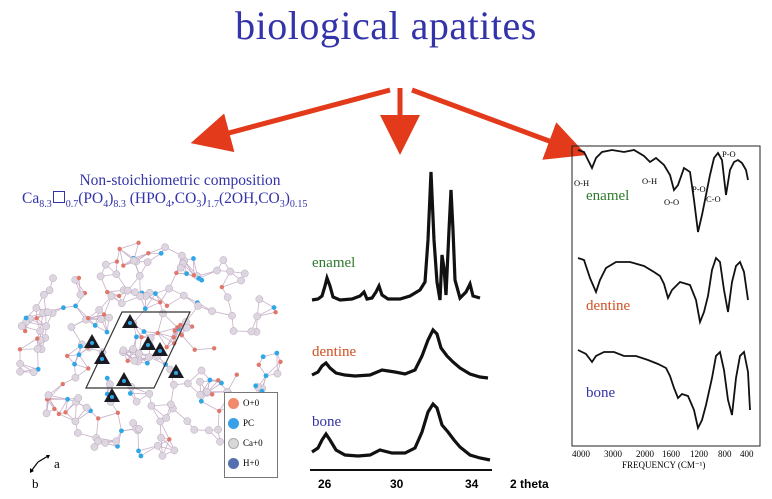 The height and width of the screenshot is (499, 772). What do you see at coordinates (57, 463) in the screenshot?
I see `axis-a-label: a` at bounding box center [57, 463].